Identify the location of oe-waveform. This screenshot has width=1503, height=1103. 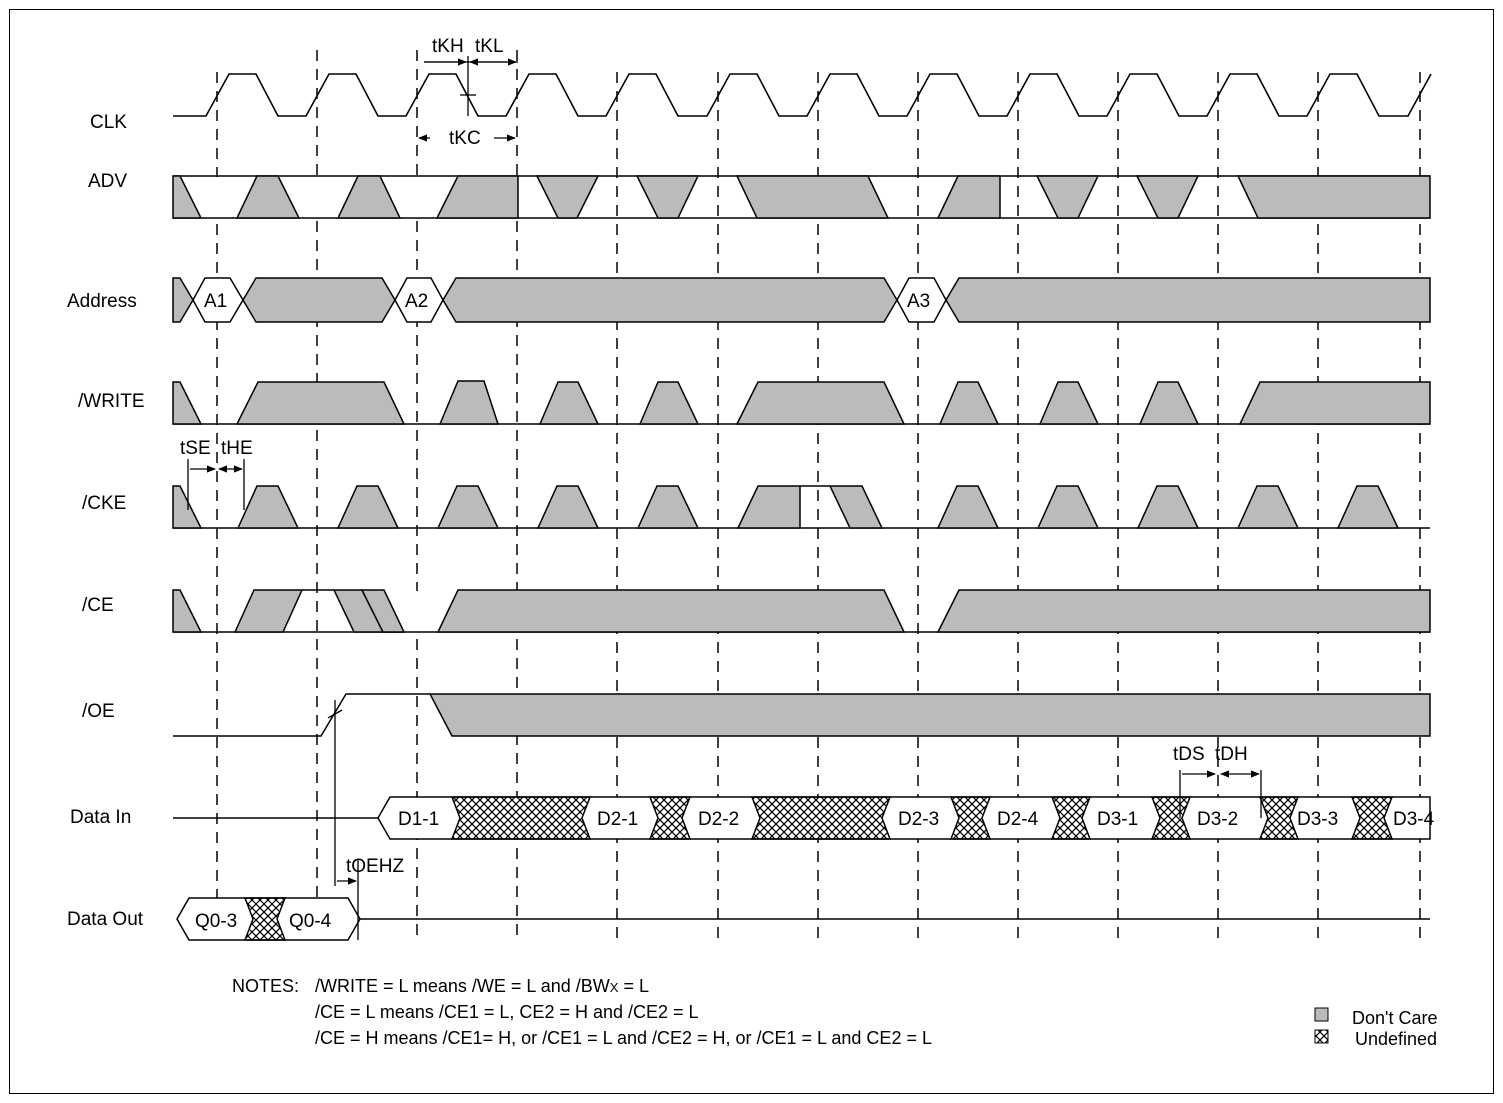
(802, 715).